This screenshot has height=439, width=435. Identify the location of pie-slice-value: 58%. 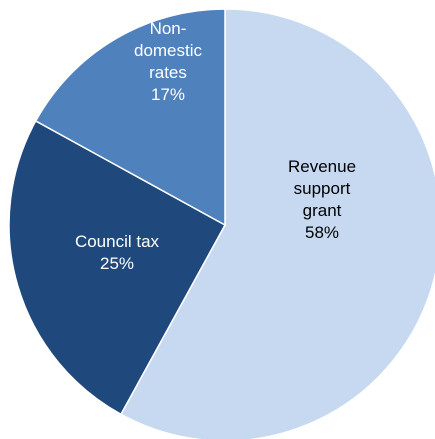
(322, 232).